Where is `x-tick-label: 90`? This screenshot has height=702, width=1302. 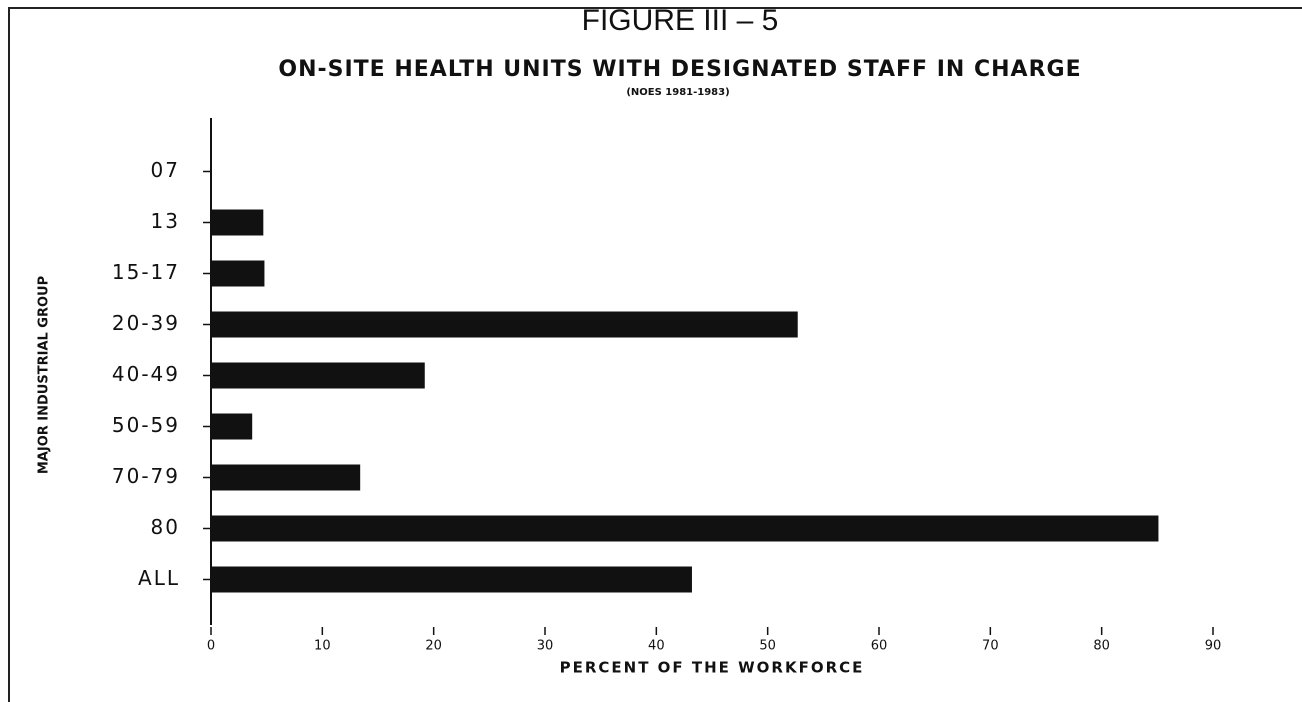
x-tick-label: 90 is located at coordinates (1213, 646).